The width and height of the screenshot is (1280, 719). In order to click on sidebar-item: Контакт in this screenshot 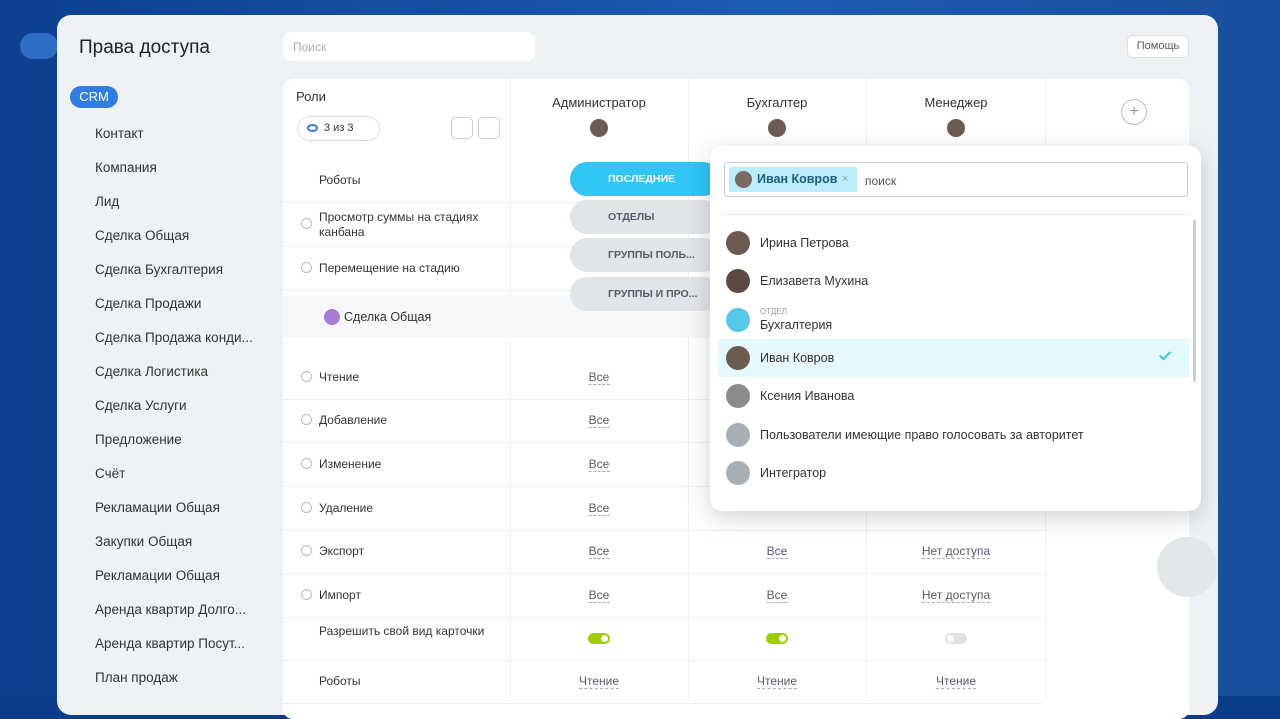, I will do `click(119, 133)`.